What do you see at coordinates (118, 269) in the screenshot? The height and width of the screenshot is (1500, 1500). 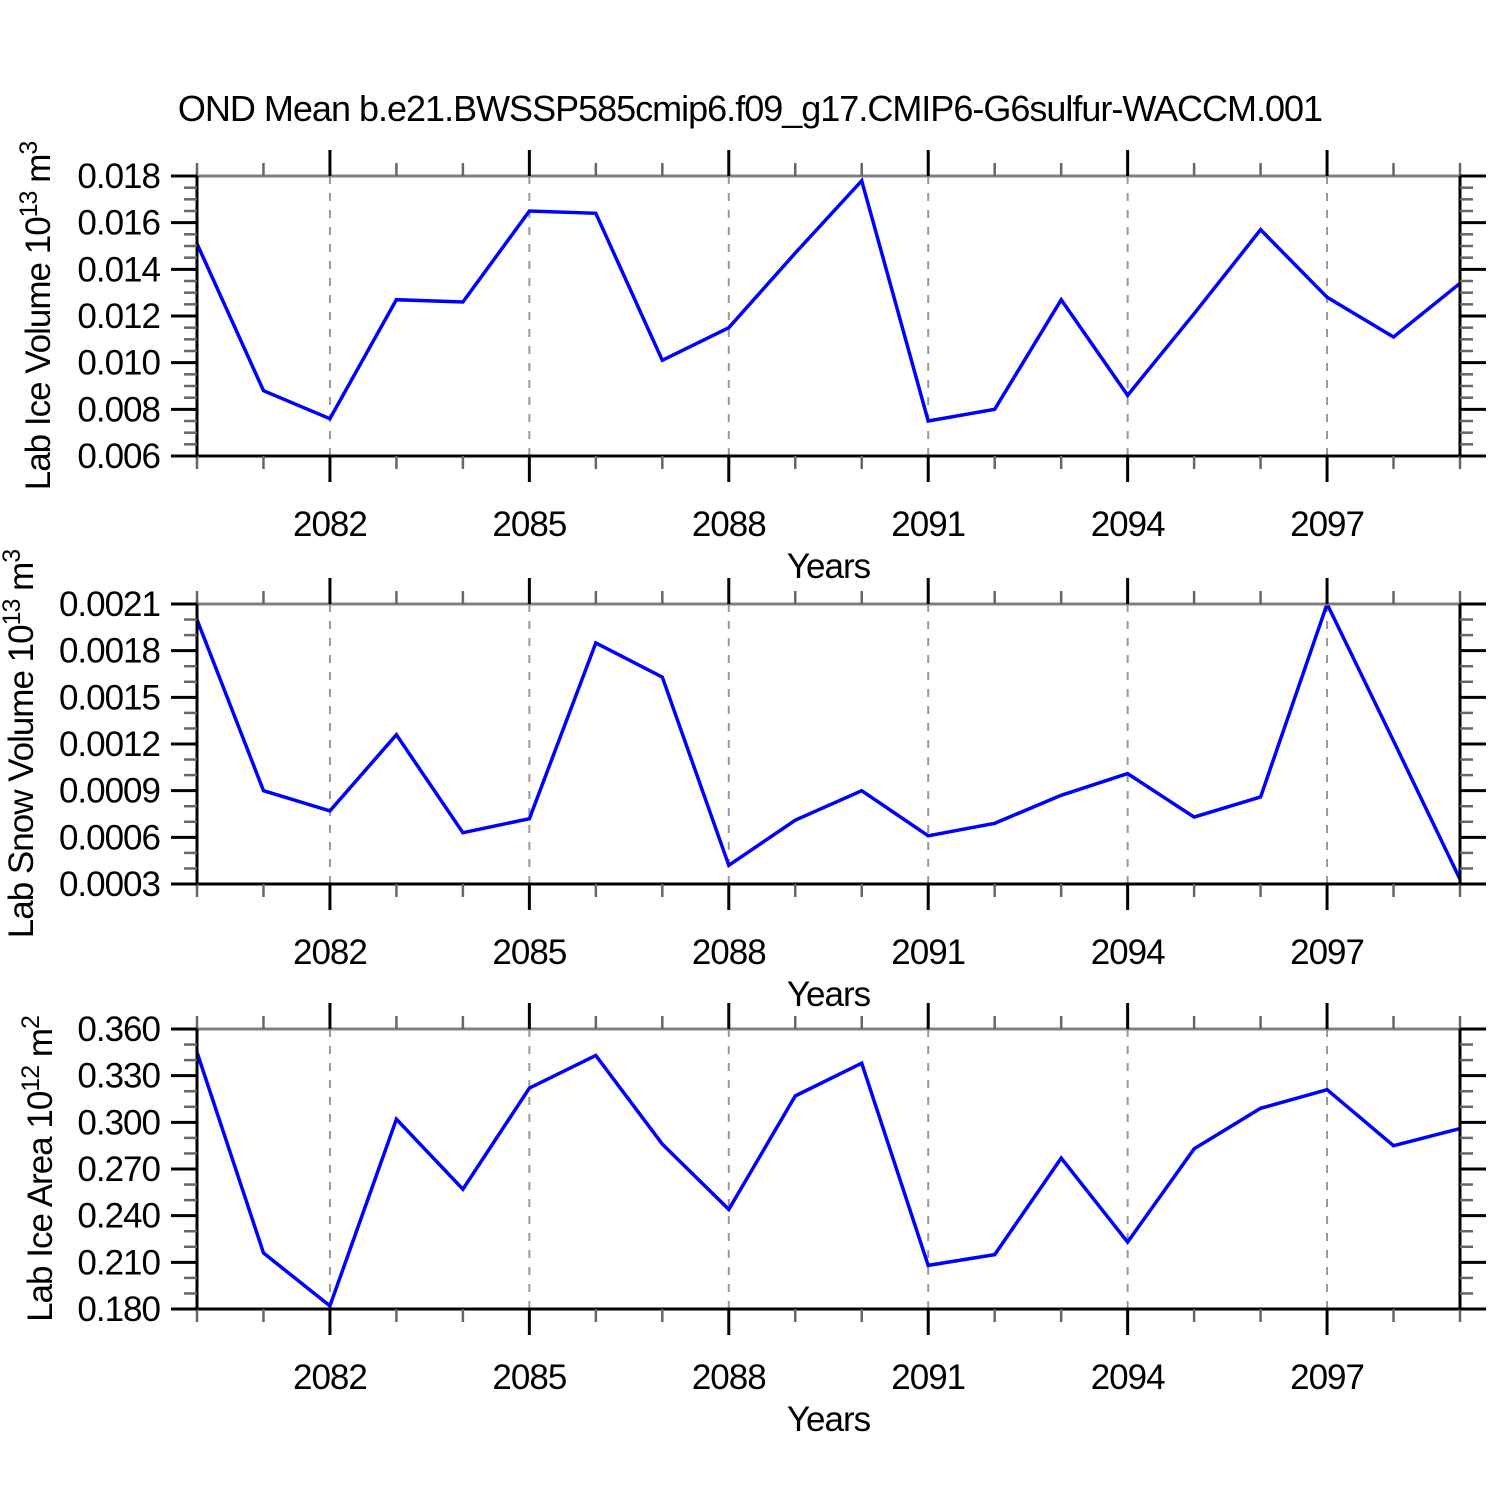 I see `y-tick-label: 0.014` at bounding box center [118, 269].